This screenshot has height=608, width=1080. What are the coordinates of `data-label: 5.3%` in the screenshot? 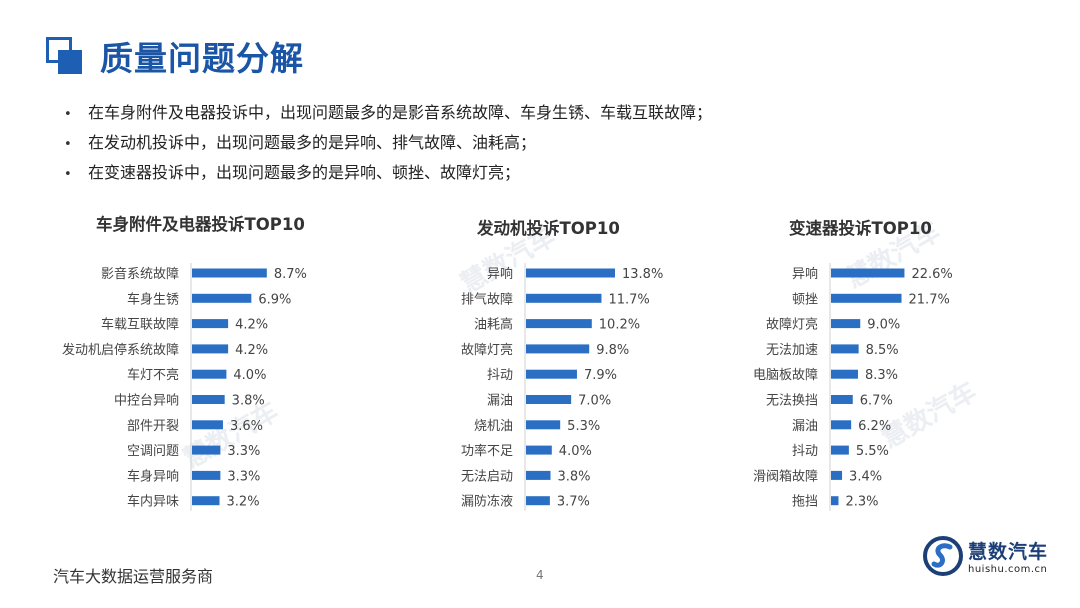 It's located at (583, 426).